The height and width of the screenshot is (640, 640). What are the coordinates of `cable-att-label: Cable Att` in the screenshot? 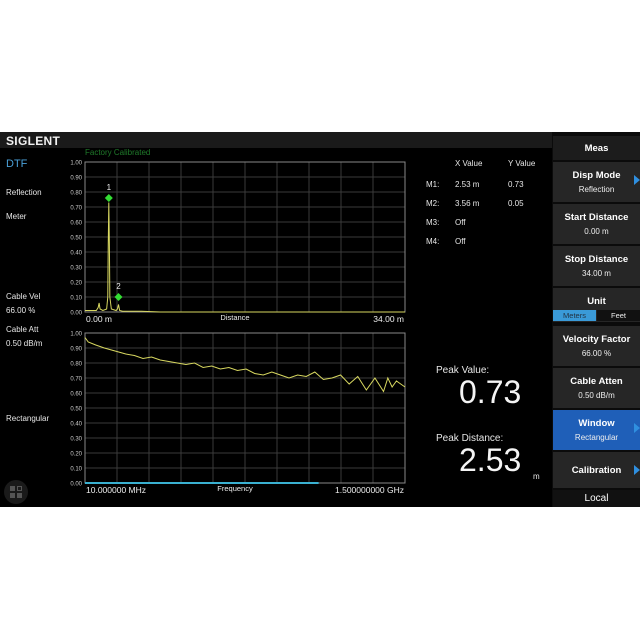 It's located at (22, 329).